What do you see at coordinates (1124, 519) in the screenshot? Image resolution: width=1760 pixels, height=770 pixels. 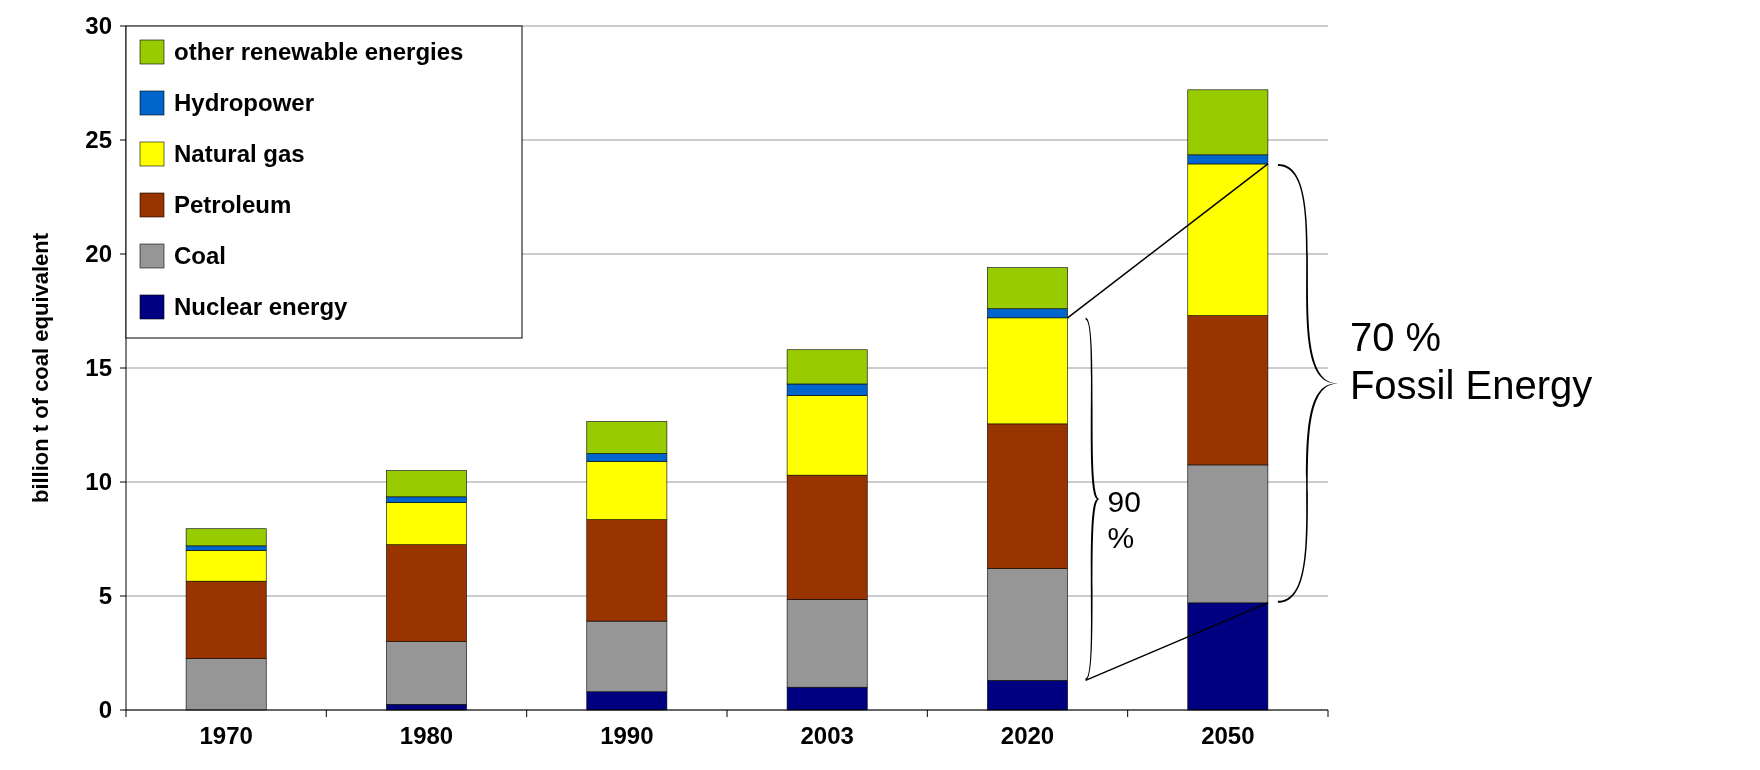 I see `annotation: 90 %` at bounding box center [1124, 519].